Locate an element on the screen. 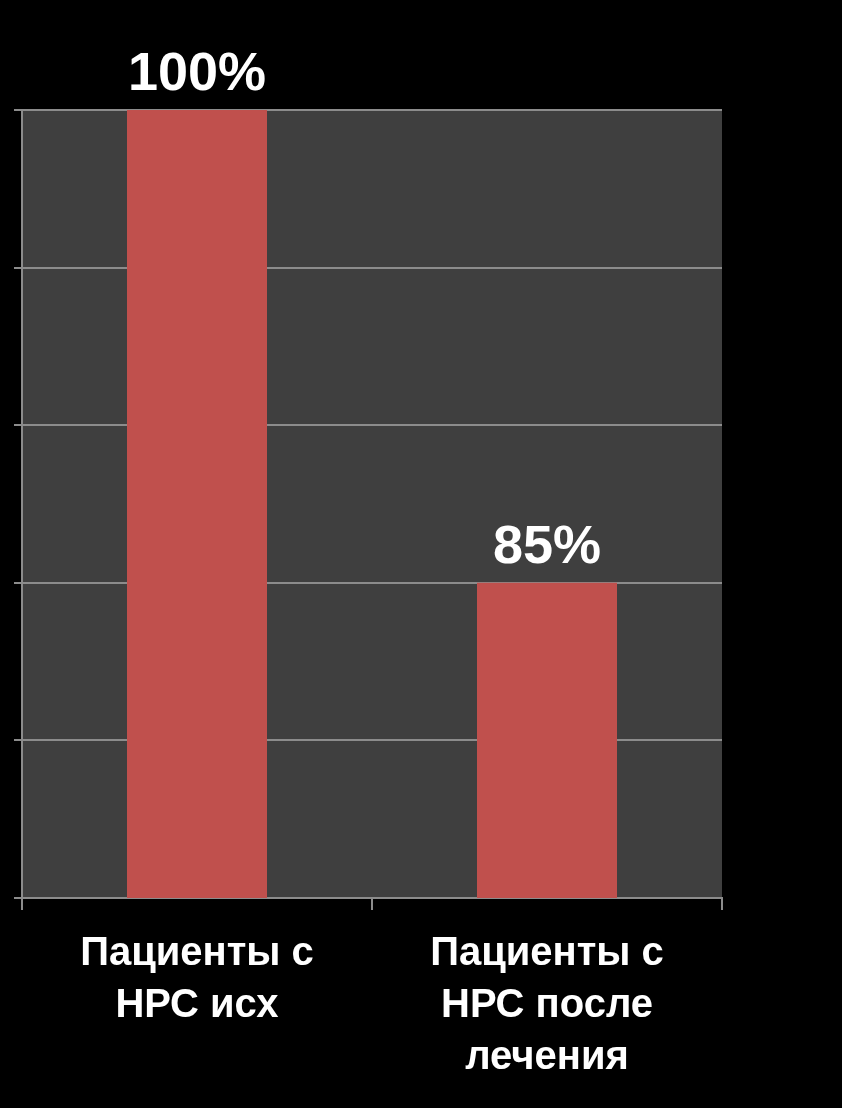 This screenshot has height=1108, width=842. data-label: 85% is located at coordinates (547, 543).